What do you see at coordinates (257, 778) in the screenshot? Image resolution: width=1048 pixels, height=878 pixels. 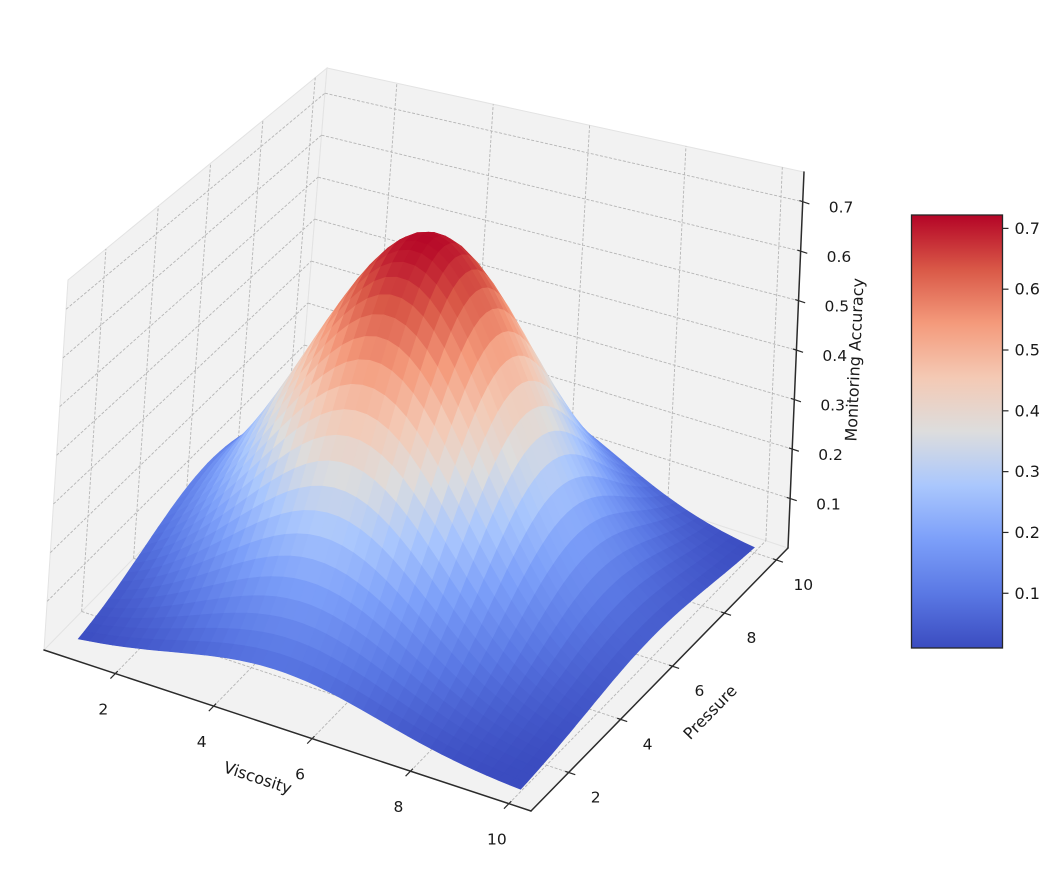 I see `x-axis-title: Viscosity` at bounding box center [257, 778].